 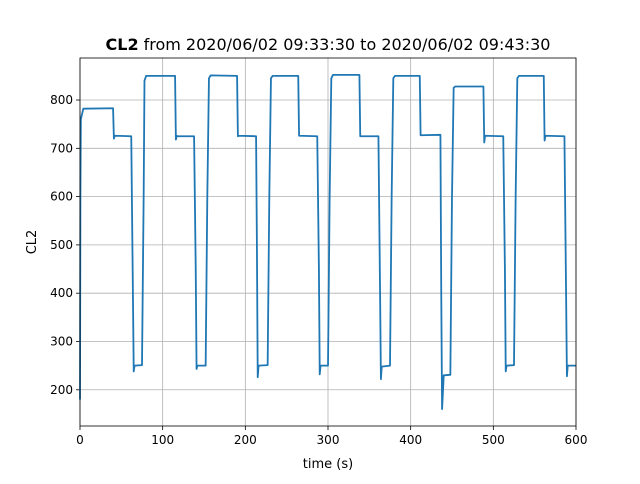 I want to click on x-tick-label: 100, so click(x=162, y=440).